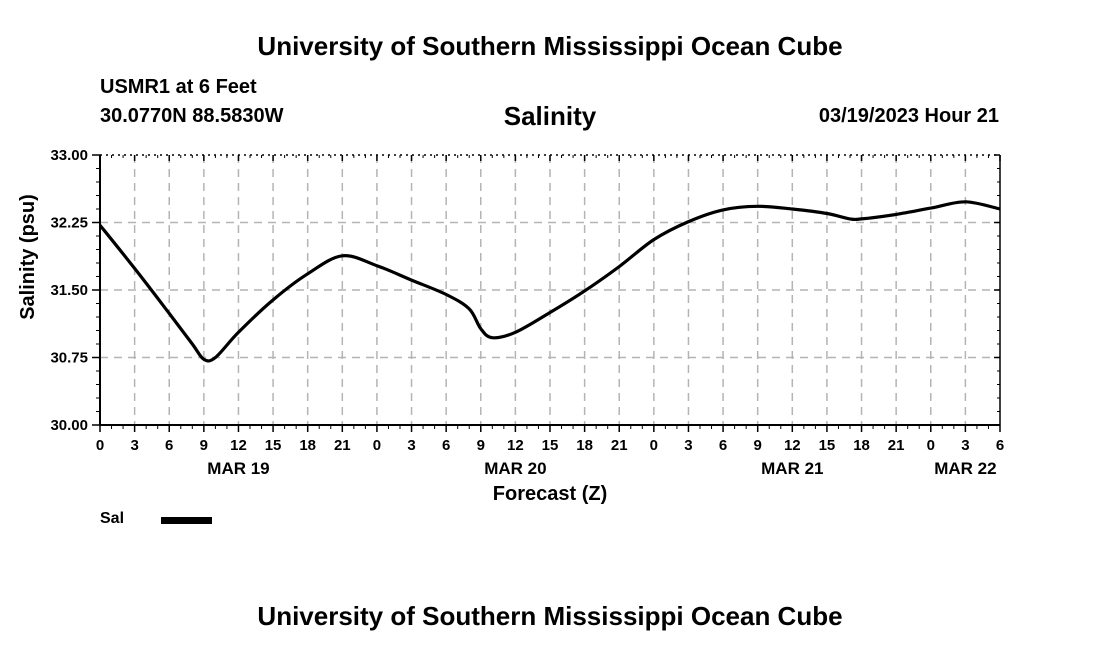 The height and width of the screenshot is (650, 1100). Describe the element at coordinates (792, 468) in the screenshot. I see `date-label: MAR 21` at that location.